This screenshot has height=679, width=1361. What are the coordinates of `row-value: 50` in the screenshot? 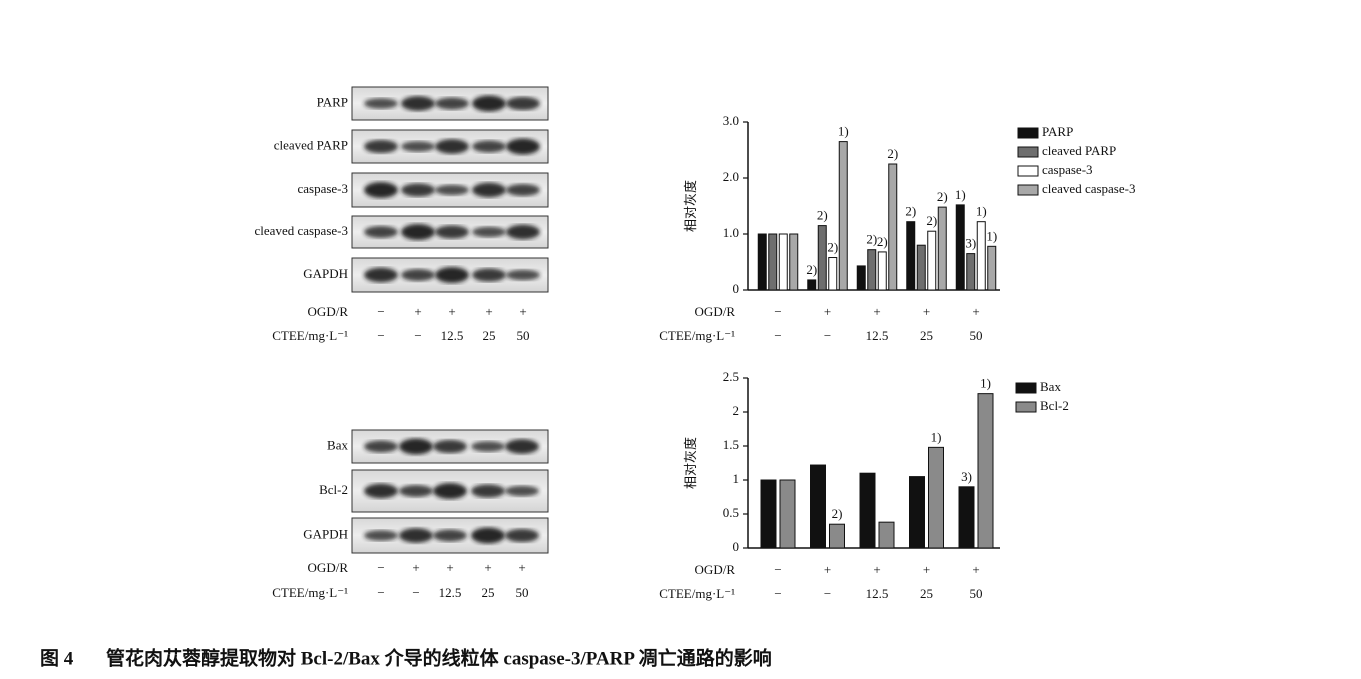 It's located at (522, 592).